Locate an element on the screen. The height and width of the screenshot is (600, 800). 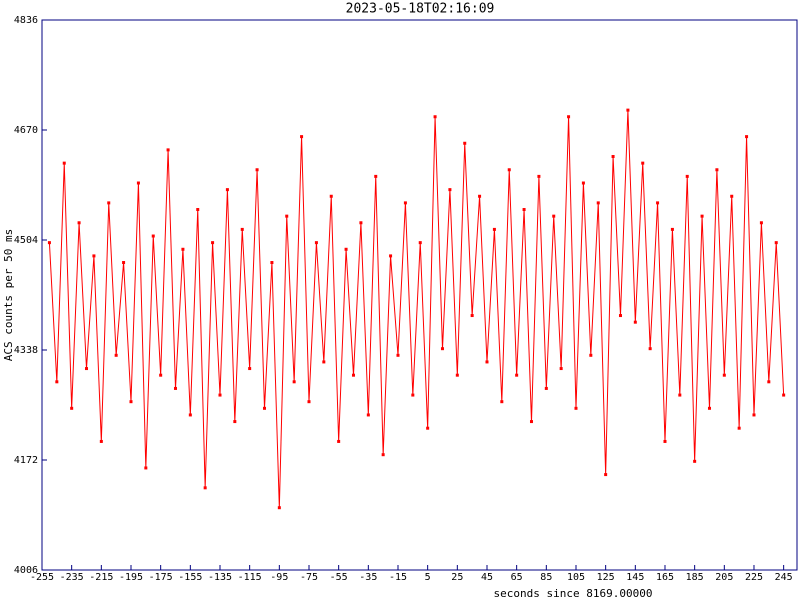
x-tick-label: 45 is located at coordinates (487, 577).